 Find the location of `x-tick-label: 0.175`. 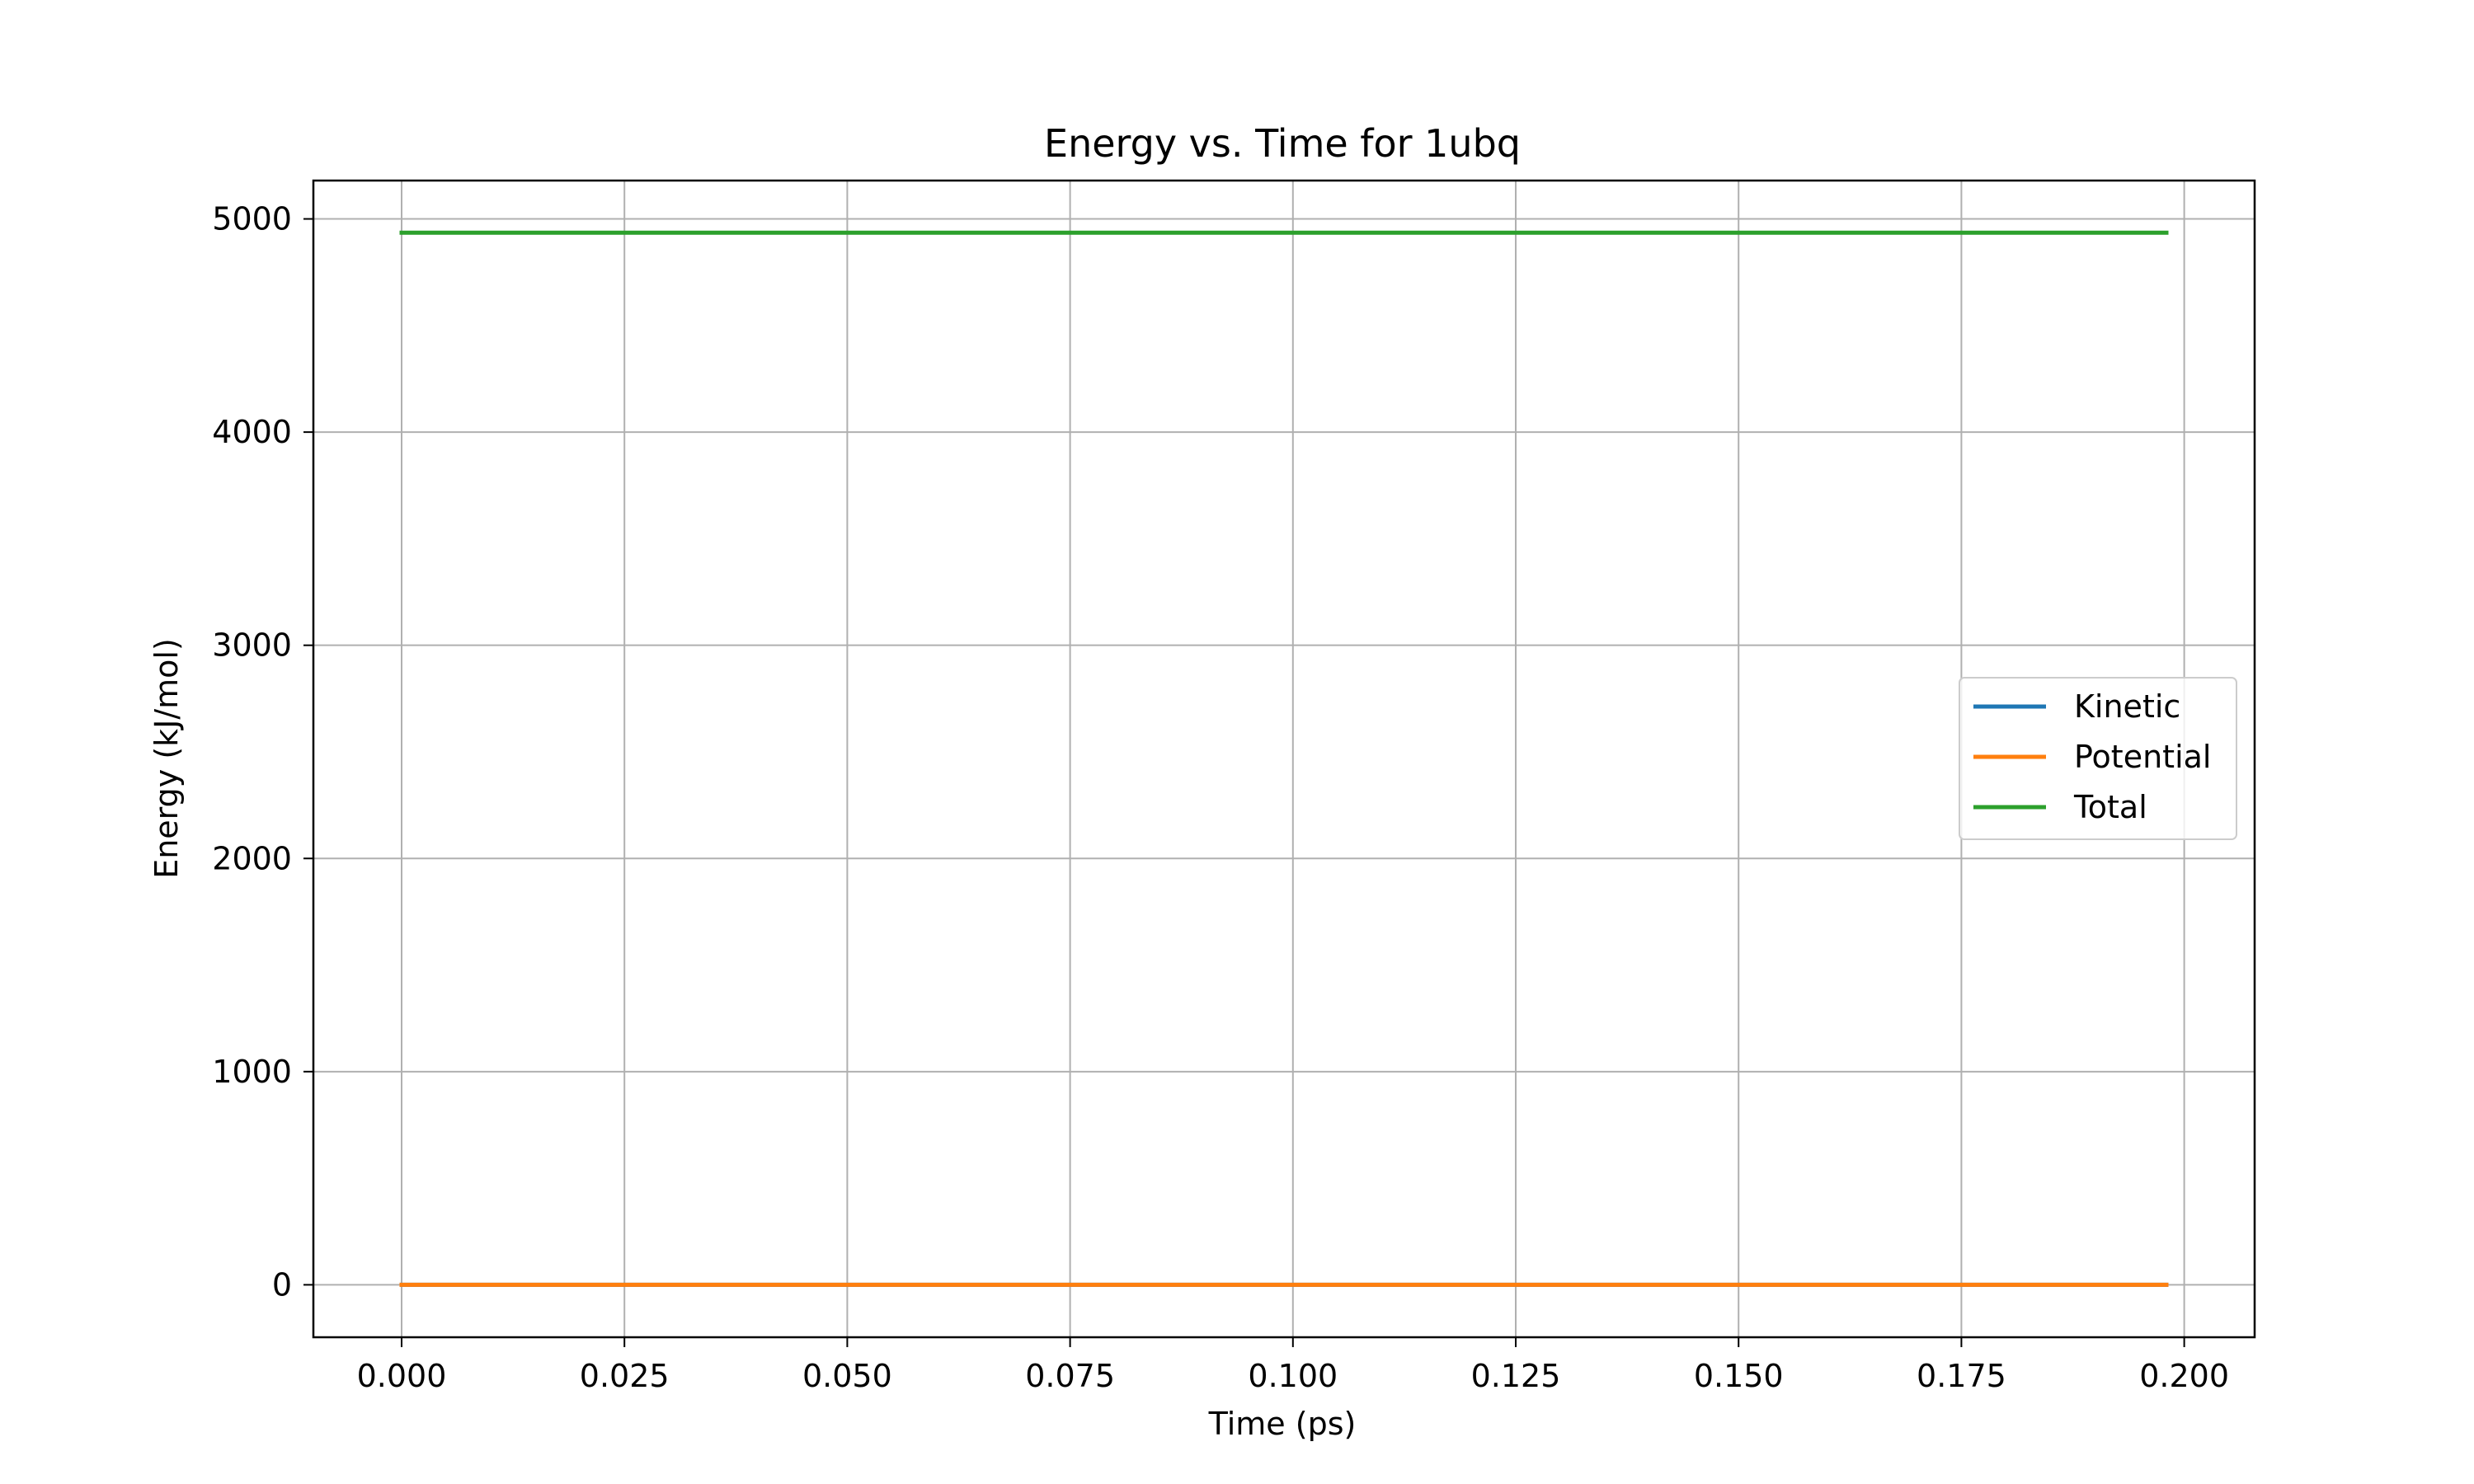

x-tick-label: 0.175 is located at coordinates (1961, 1376).